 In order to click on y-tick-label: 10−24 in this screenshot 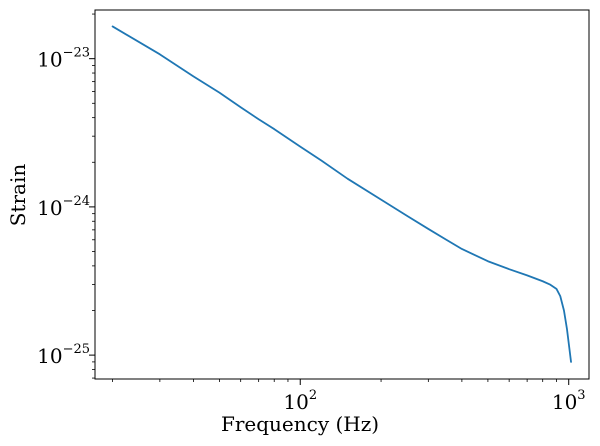, I will do `click(63, 207)`.